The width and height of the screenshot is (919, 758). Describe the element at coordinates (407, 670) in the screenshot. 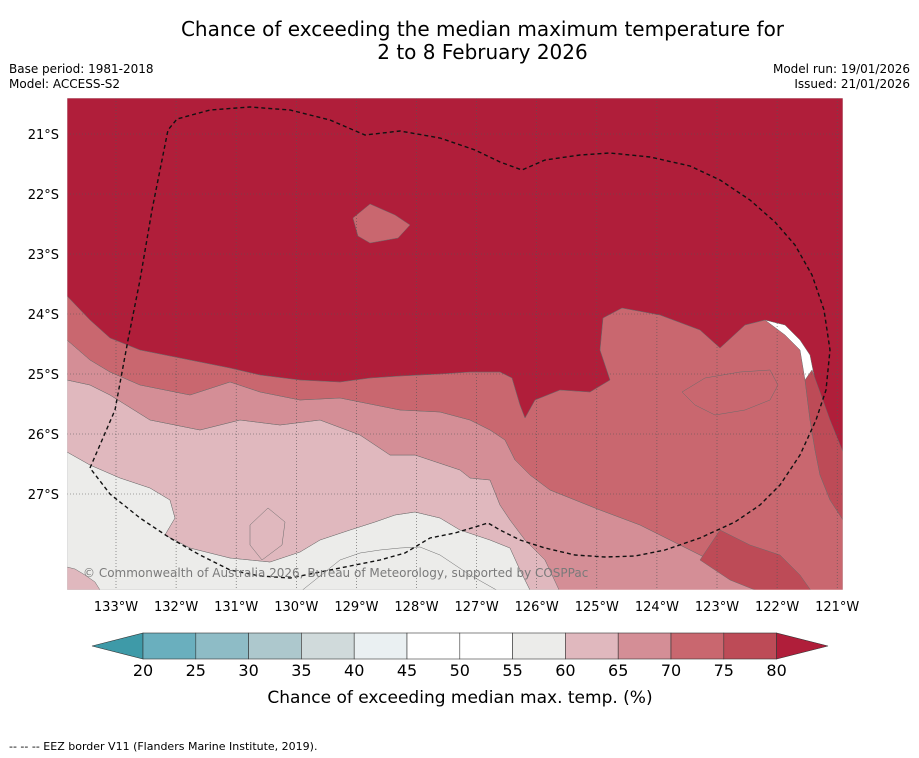

I see `colorbar-tick-label: 45` at that location.